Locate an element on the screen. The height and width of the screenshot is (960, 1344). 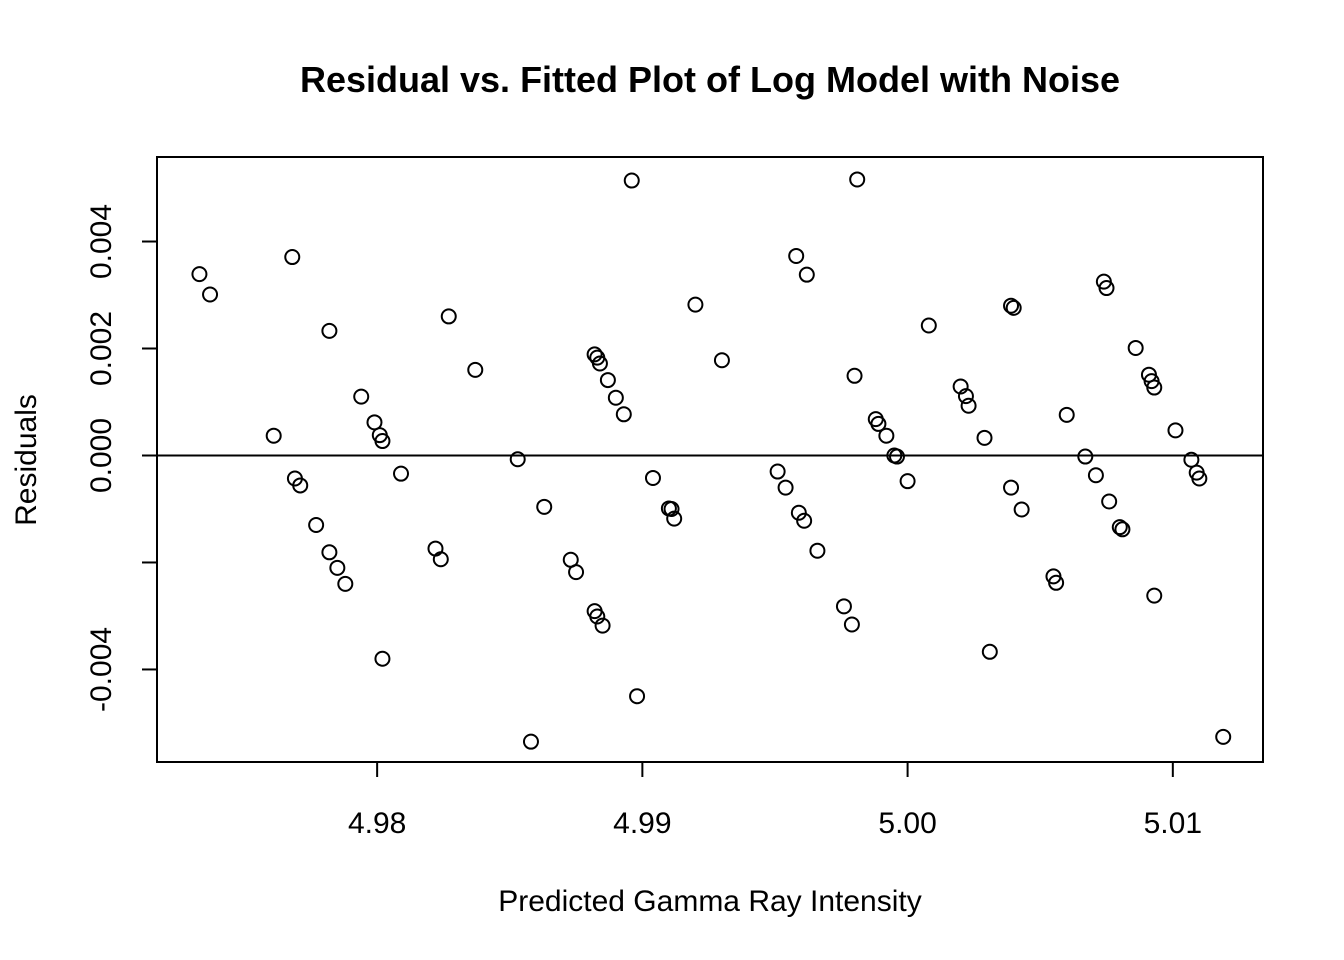
y-axis: -0.004 0.000 0.002 0.004 is located at coordinates (121, 458).